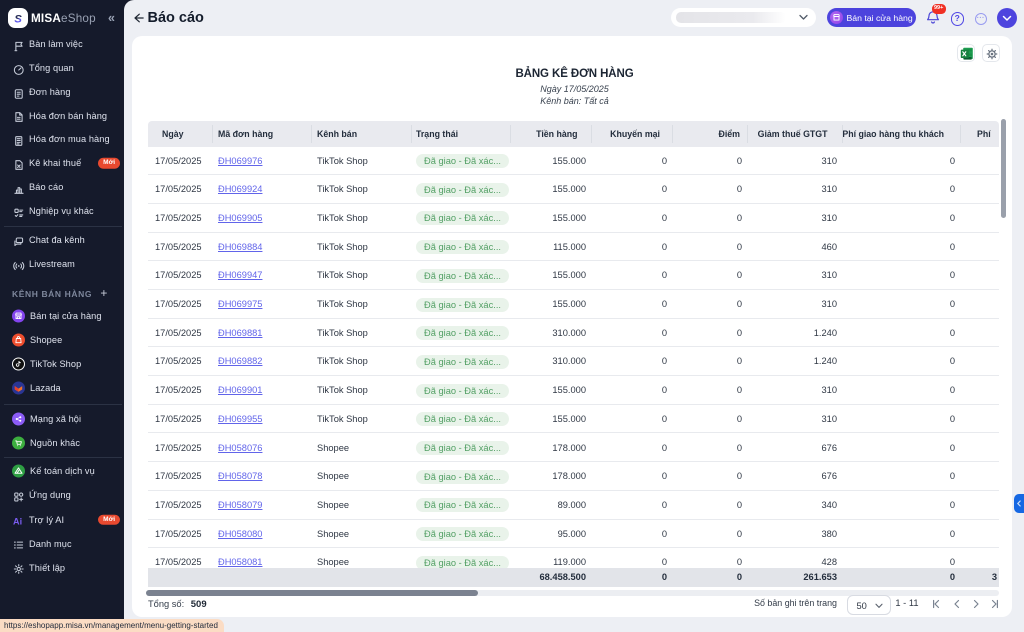 Image resolution: width=1024 pixels, height=632 pixels. What do you see at coordinates (17, 521) in the screenshot?
I see `svg-text: Ai` at bounding box center [17, 521].